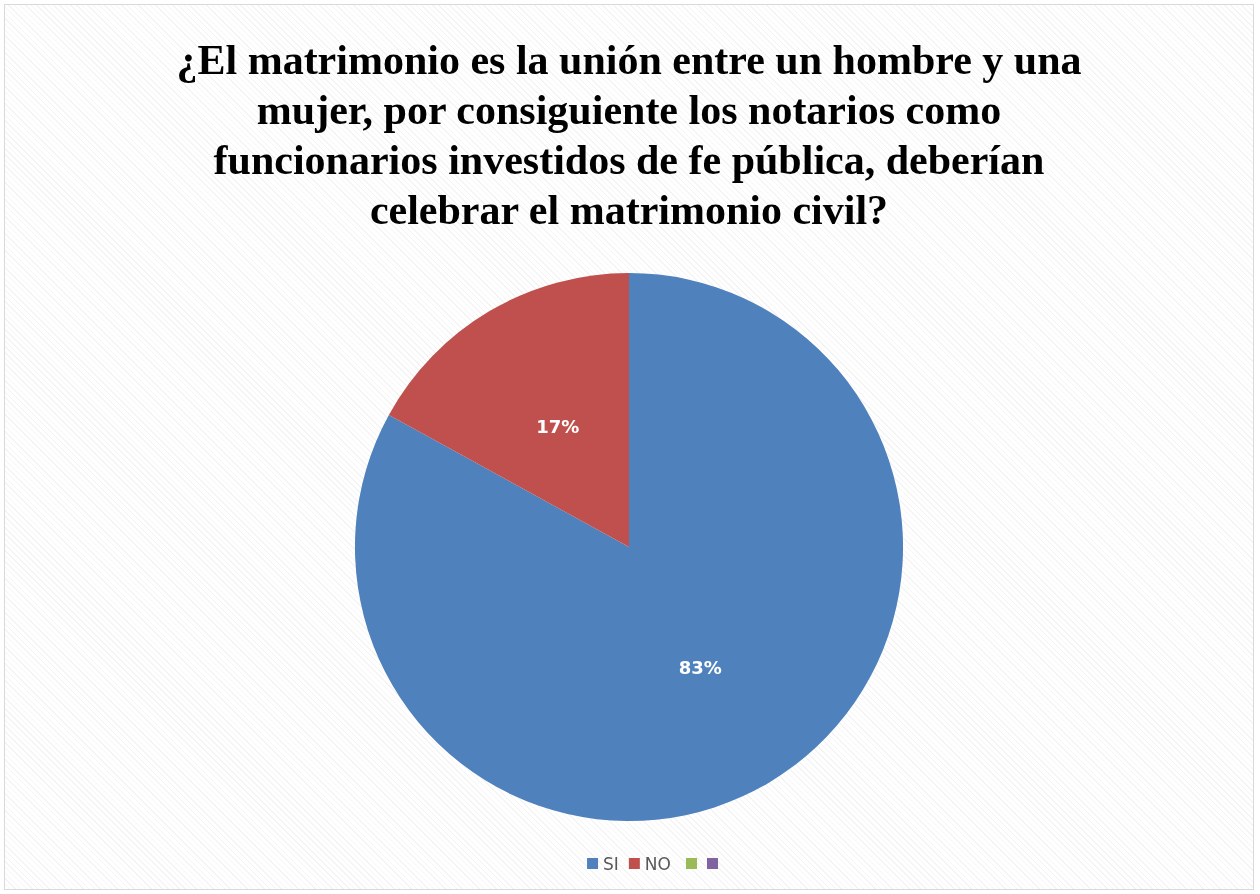 This screenshot has height=894, width=1260. Describe the element at coordinates (657, 863) in the screenshot. I see `legend-label: NO` at that location.